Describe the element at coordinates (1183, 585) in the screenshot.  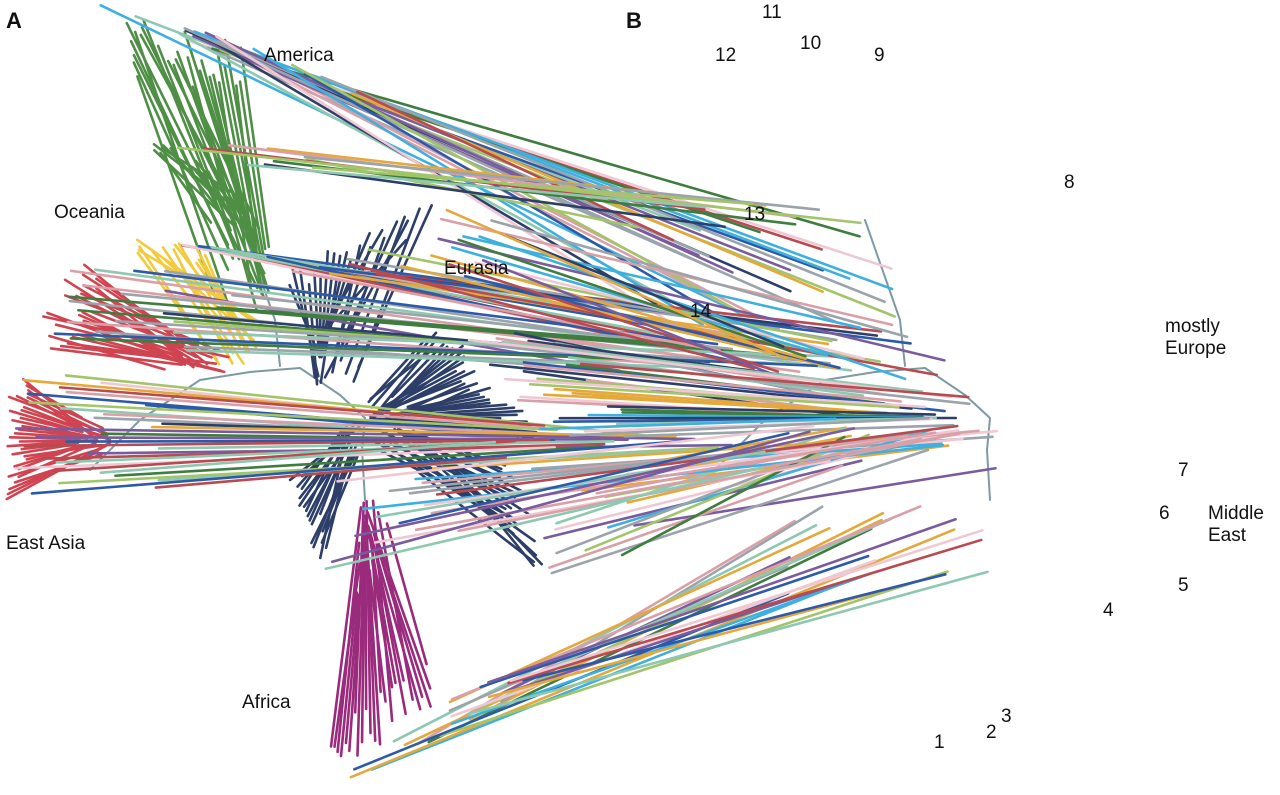
I see `clade-number-5: 5` at that location.